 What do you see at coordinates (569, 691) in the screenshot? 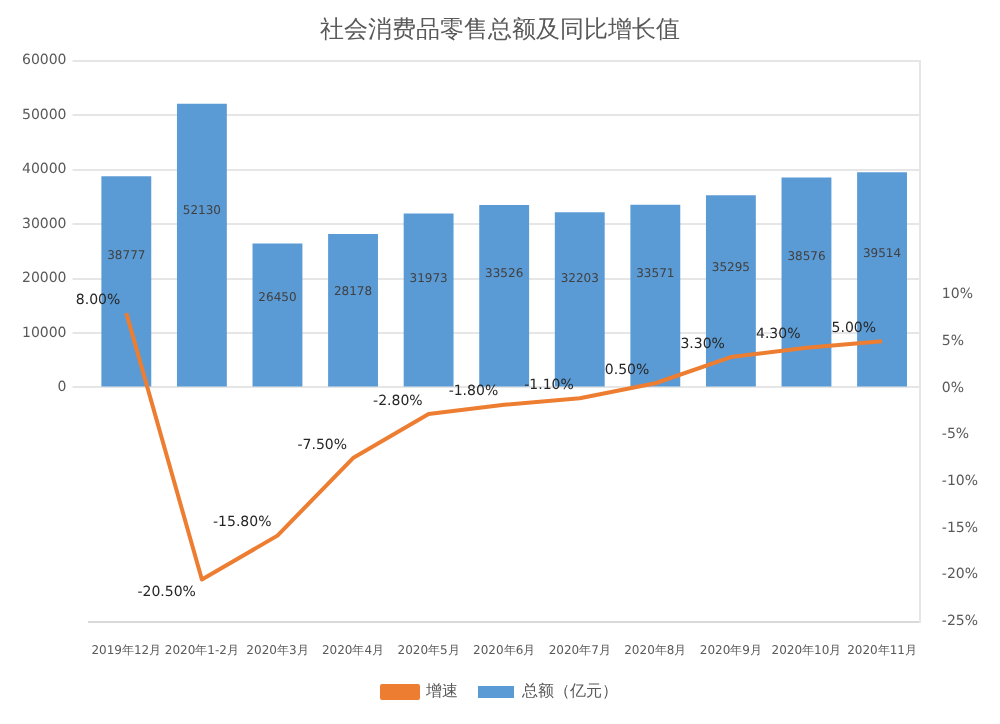
I see `legend-label: 总额（亿元）` at bounding box center [569, 691].